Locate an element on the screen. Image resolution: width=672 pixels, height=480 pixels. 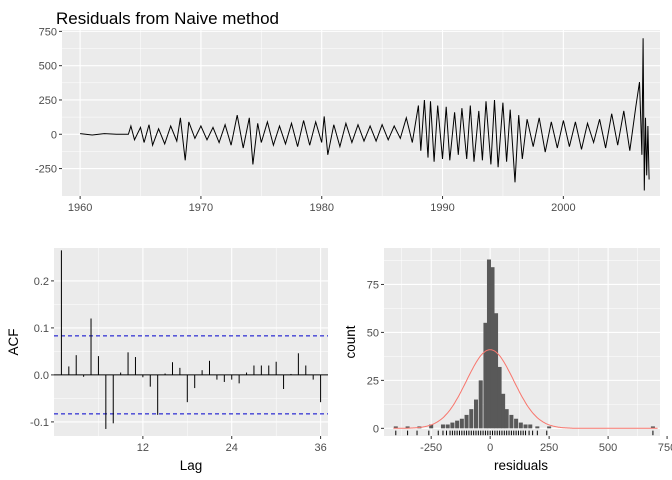
histogram-y-axis-title: count is located at coordinates (350, 341).